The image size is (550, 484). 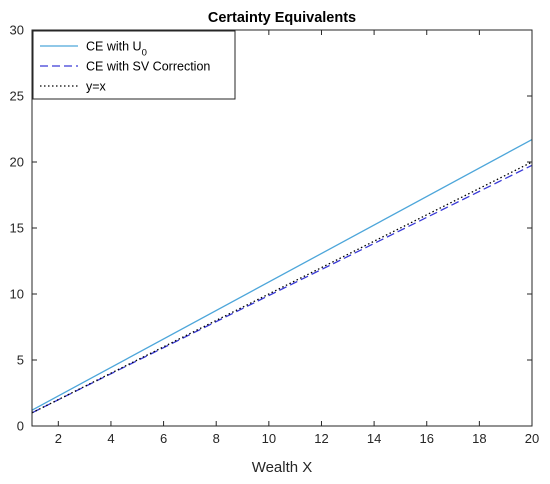 What do you see at coordinates (321, 438) in the screenshot?
I see `x-tick-label: 12` at bounding box center [321, 438].